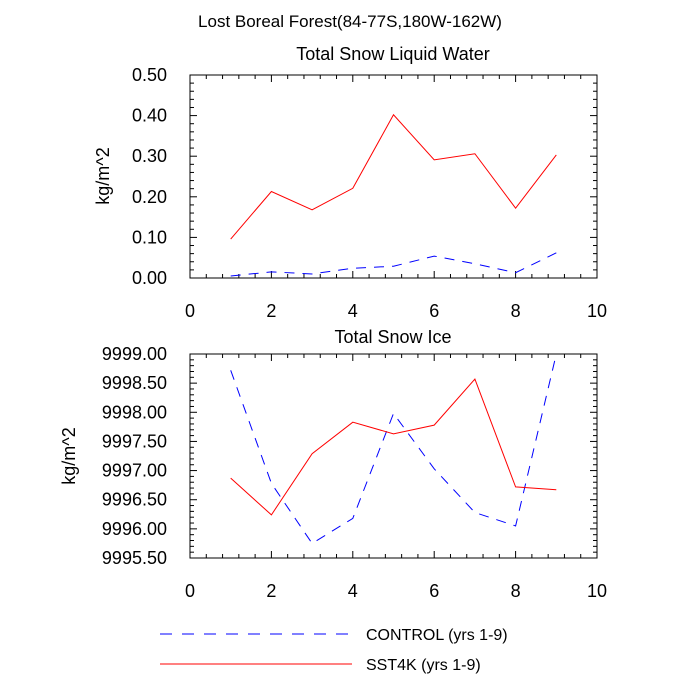 This screenshot has width=700, height=700. I want to click on y-tick-label: 0.50, so click(149, 75).